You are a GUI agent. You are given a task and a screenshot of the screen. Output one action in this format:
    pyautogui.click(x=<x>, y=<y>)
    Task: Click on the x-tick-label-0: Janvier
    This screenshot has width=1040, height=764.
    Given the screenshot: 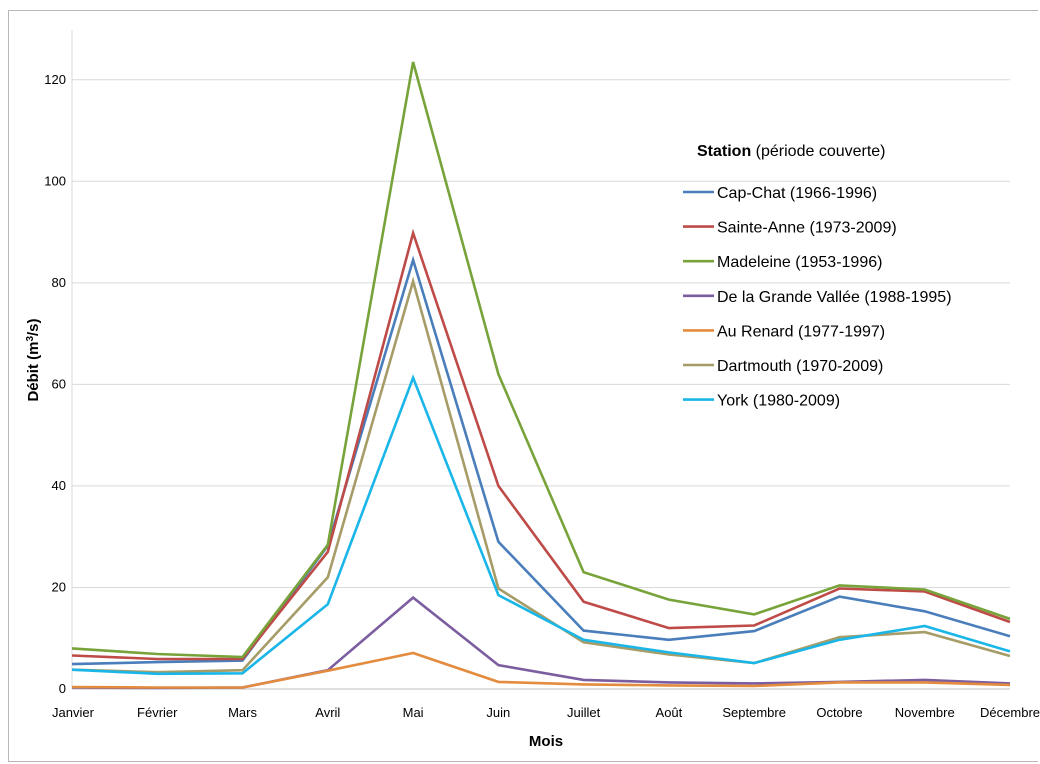 What is the action you would take?
    pyautogui.click(x=73, y=712)
    